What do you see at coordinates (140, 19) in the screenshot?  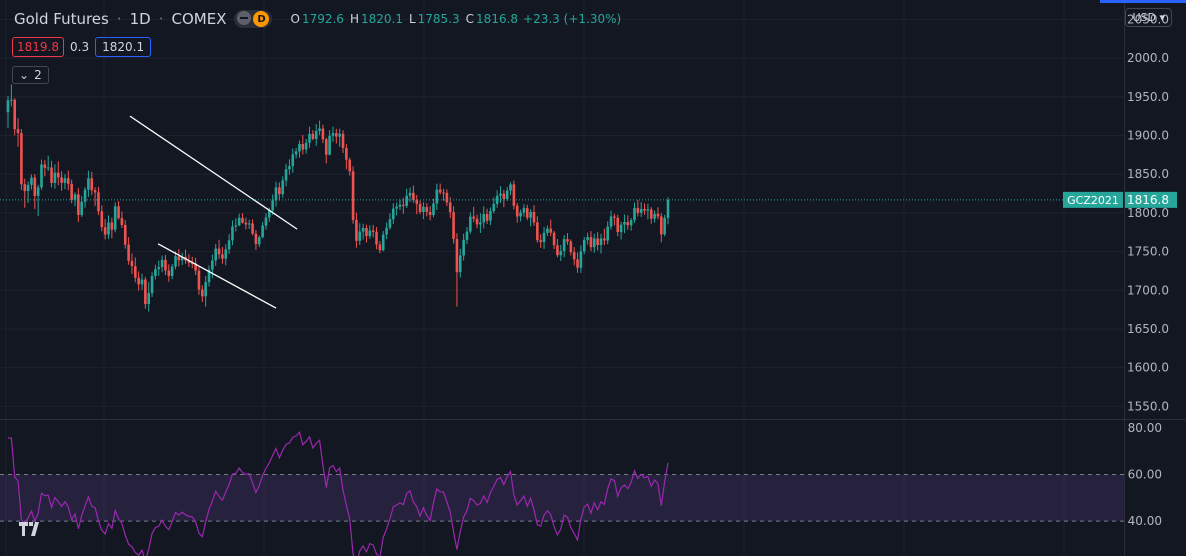 I see `interval-label: 1D` at bounding box center [140, 19].